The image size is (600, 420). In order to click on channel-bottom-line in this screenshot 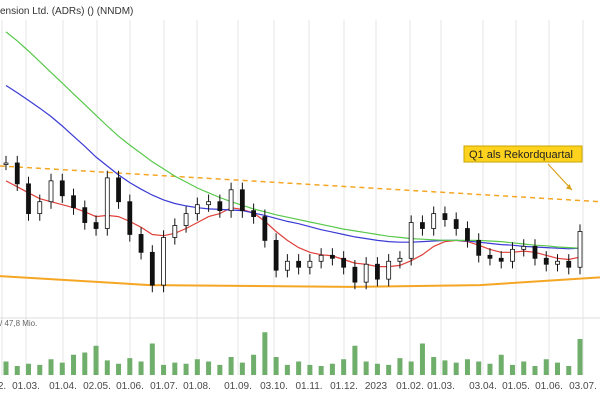, I will do `click(300, 281)`.